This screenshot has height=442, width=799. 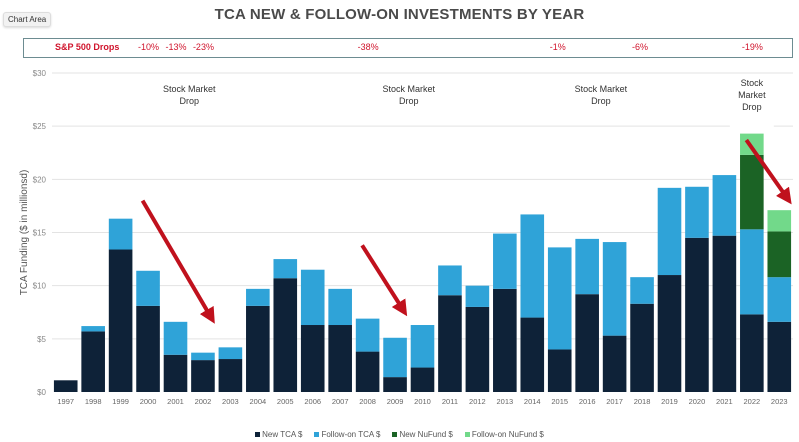 I want to click on bar-follow-on-tca-2001, so click(x=175, y=338).